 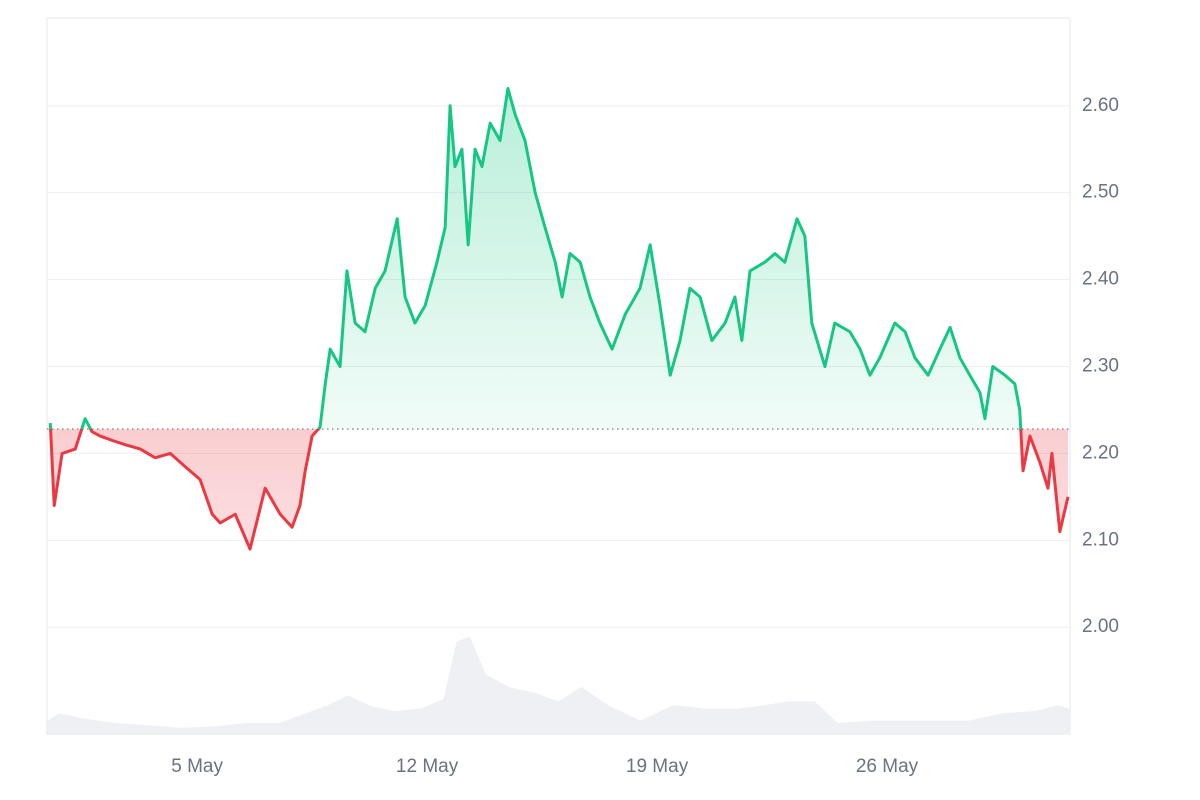 I want to click on x-tick-label: 5 May, so click(x=197, y=766).